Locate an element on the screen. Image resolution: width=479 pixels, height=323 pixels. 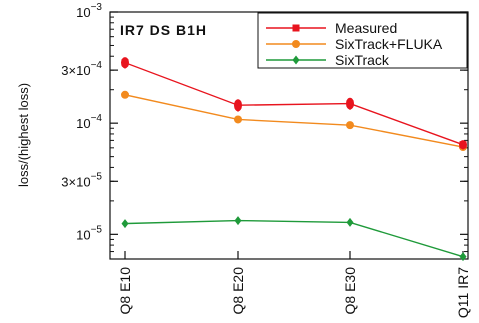
x-tick-label: Q11 IR7 is located at coordinates (463, 292).